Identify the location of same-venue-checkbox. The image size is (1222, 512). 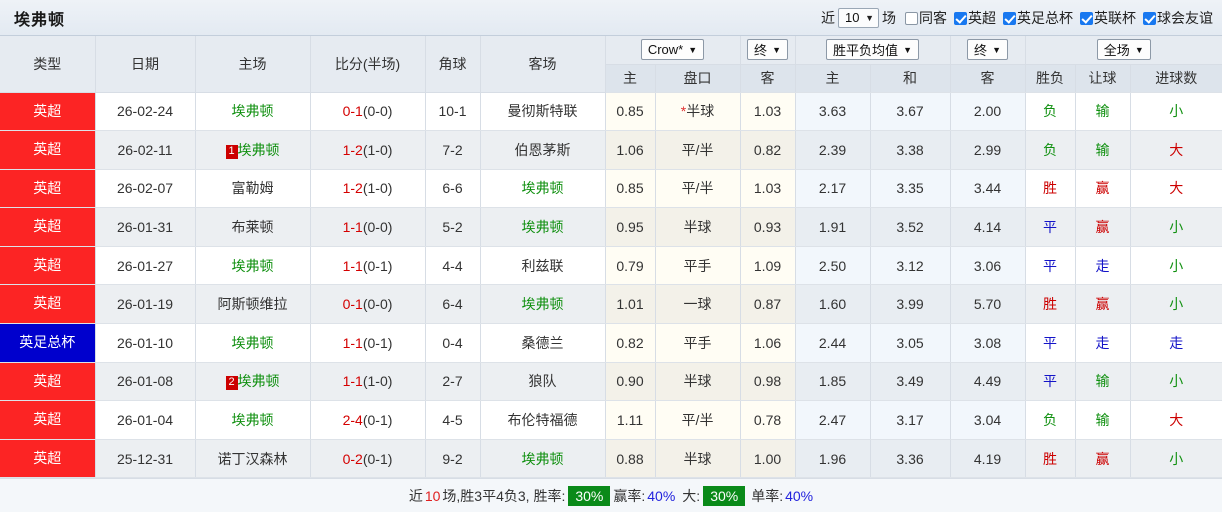
(911, 18).